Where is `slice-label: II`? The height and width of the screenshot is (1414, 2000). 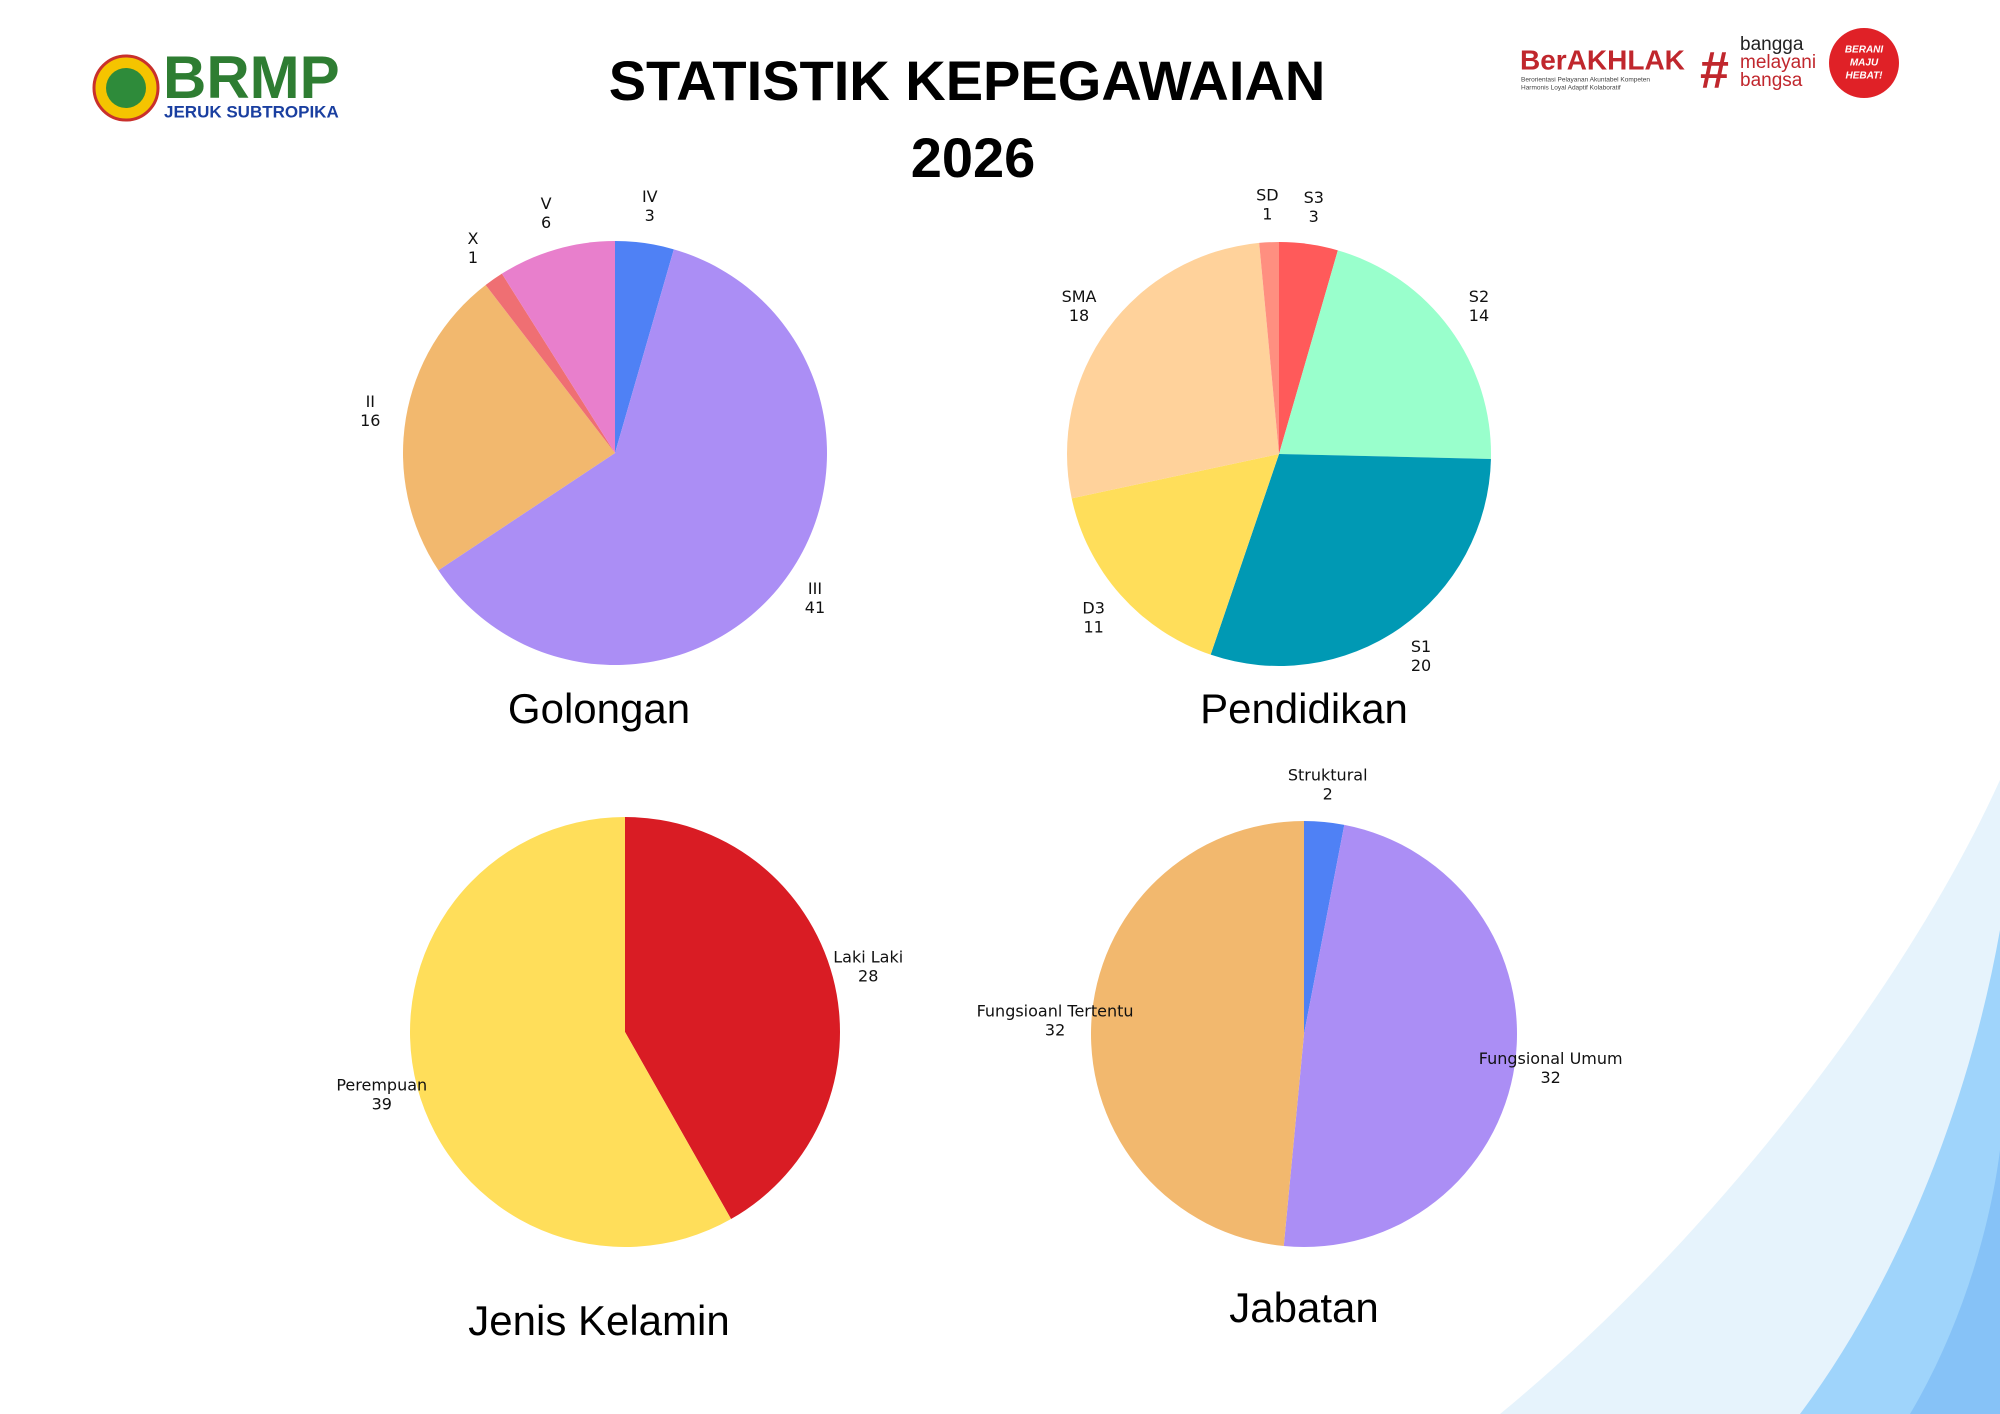
slice-label: II is located at coordinates (370, 401).